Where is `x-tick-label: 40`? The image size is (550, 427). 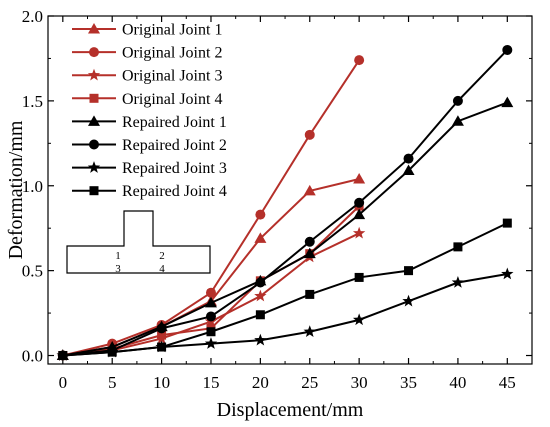 x-tick-label: 40 is located at coordinates (457, 382).